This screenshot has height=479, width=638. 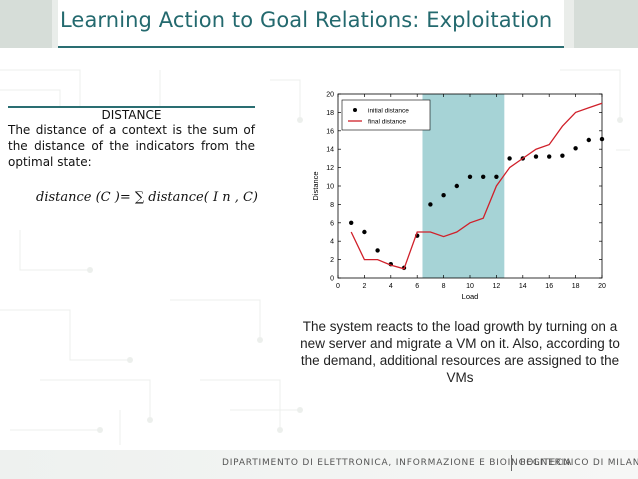 I want to click on x-tick-label: 6, so click(x=417, y=286).